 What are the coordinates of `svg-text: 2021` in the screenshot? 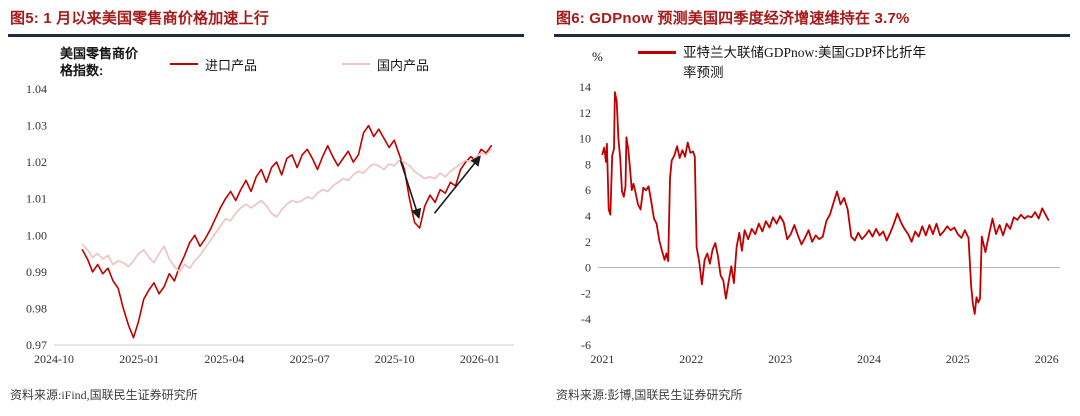 It's located at (602, 359).